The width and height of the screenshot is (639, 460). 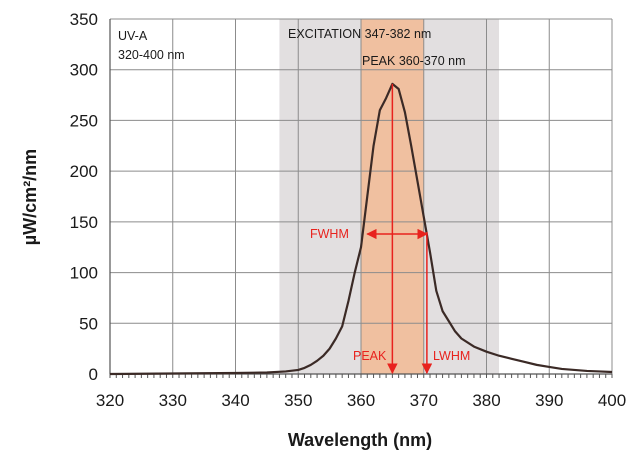 What do you see at coordinates (360, 440) in the screenshot?
I see `x-axis-title: Wavelength (nm)` at bounding box center [360, 440].